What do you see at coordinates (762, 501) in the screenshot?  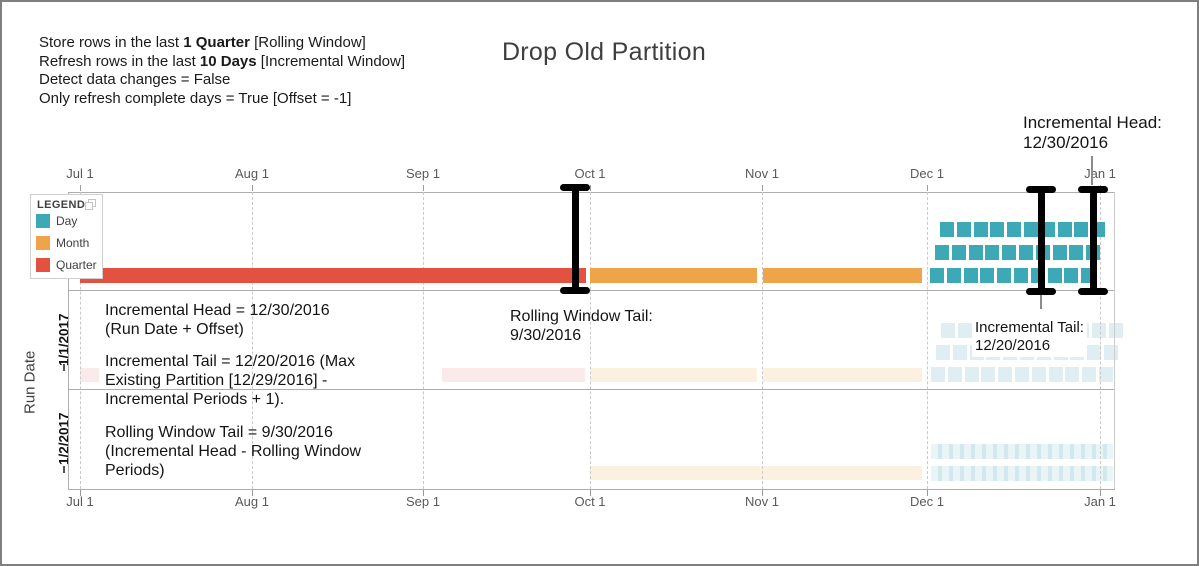 I see `x-label-bottom-nov: Nov 1` at bounding box center [762, 501].